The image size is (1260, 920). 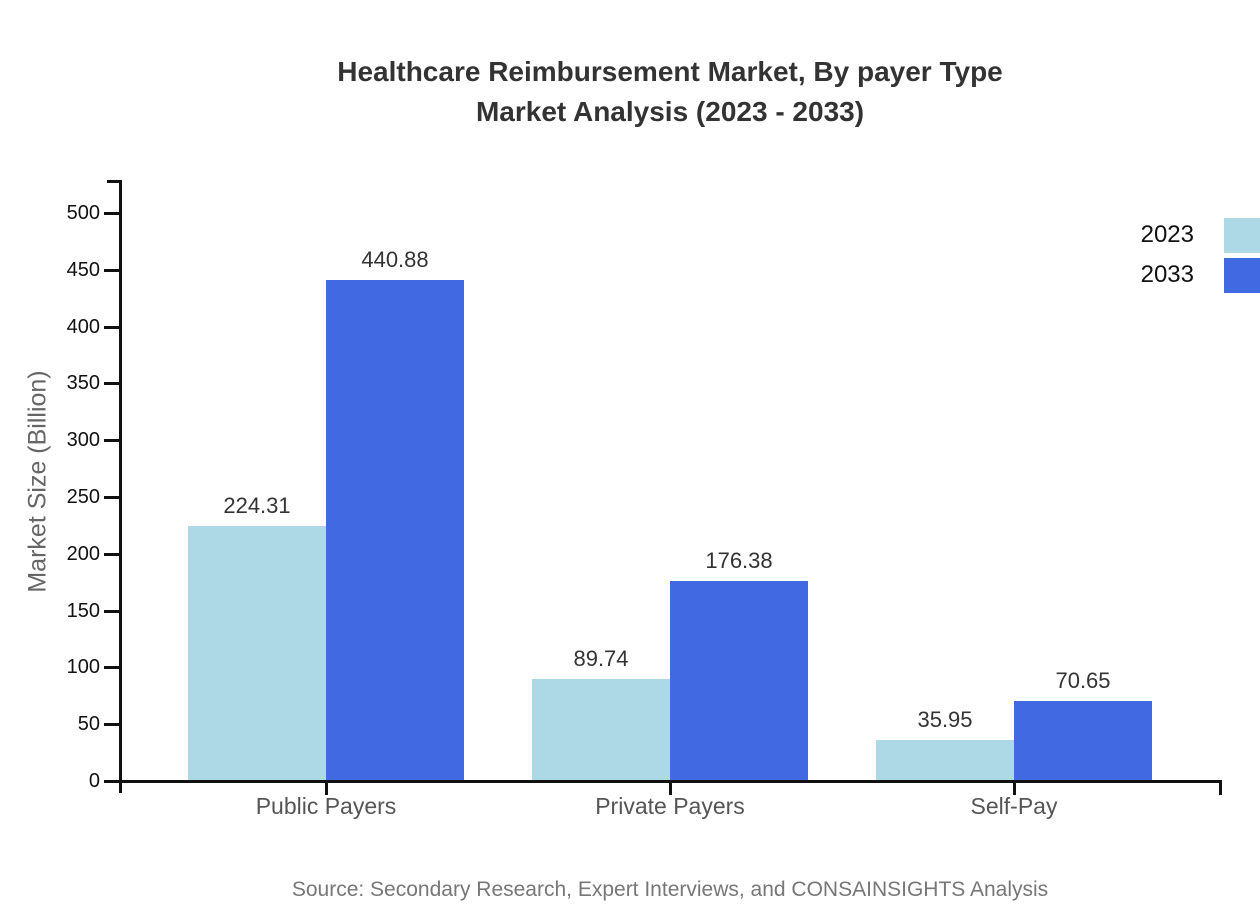 I want to click on y-tick-label: 200, so click(x=83, y=553).